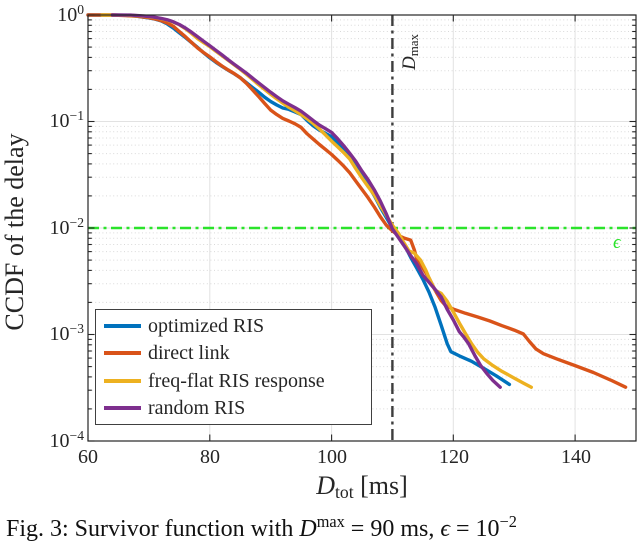 This screenshot has width=640, height=542. Describe the element at coordinates (617, 242) in the screenshot. I see `epsilon-annotation: ϵ` at that location.